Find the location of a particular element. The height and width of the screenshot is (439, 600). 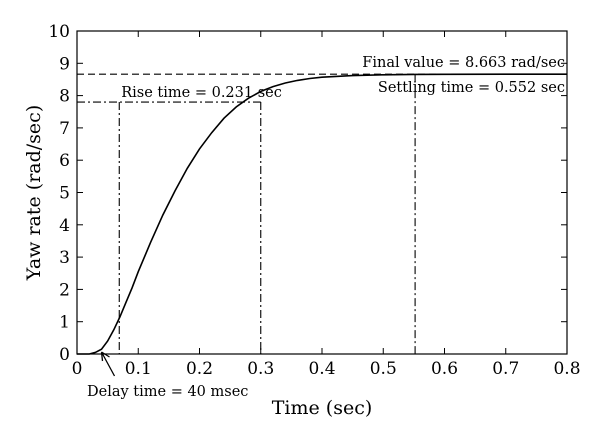

x-tick-label-8: 0.8 is located at coordinates (566, 369).